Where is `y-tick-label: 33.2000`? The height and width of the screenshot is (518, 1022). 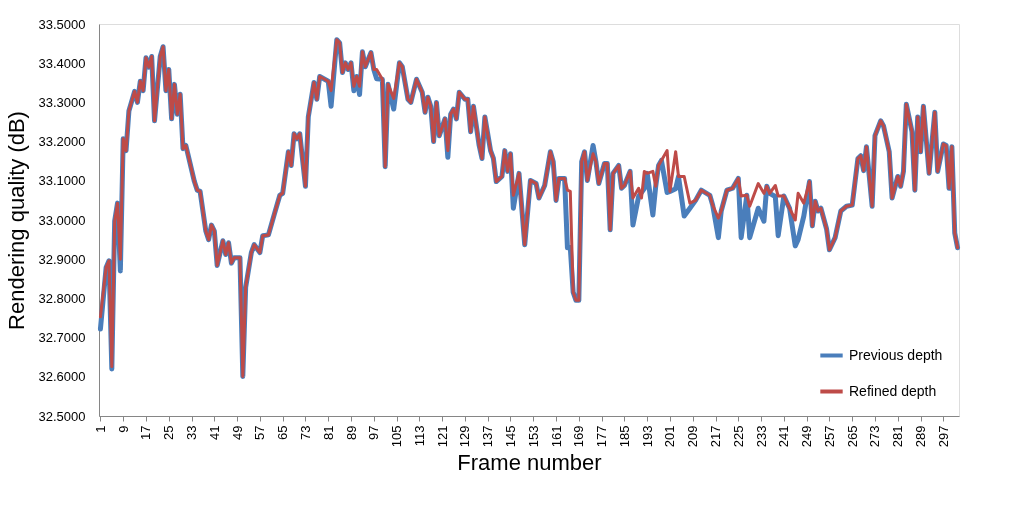
y-tick-label: 33.2000 is located at coordinates (62, 142).